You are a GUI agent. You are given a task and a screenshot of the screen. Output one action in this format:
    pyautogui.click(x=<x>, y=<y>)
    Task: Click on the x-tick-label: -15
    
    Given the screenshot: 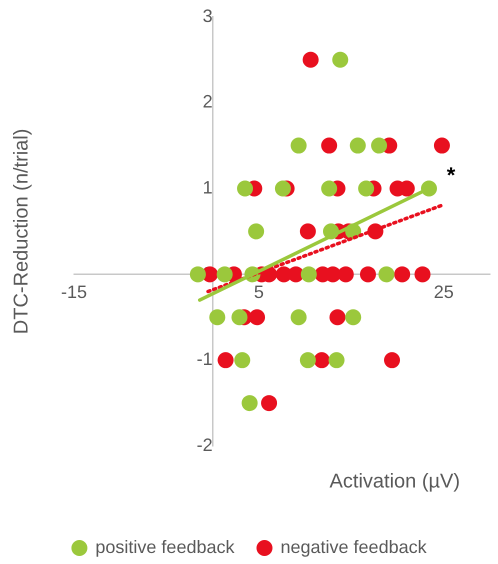 What is the action you would take?
    pyautogui.click(x=74, y=292)
    